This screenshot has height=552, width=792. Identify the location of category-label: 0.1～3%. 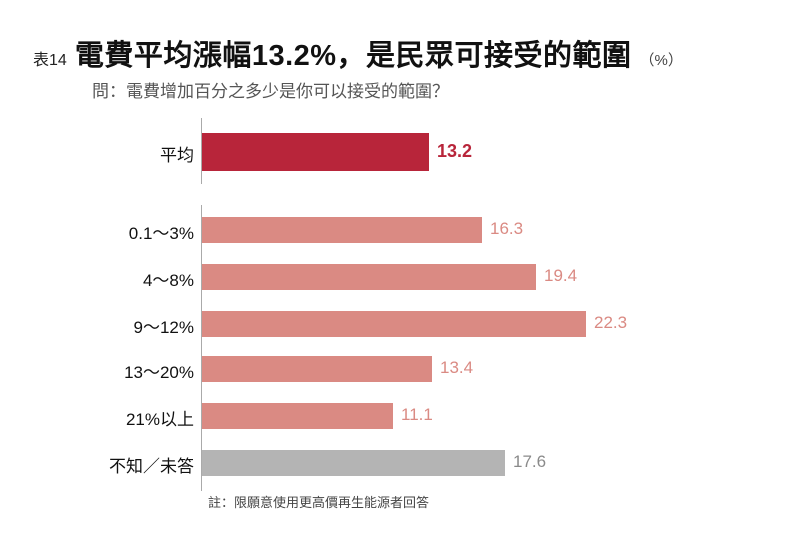
(161, 233).